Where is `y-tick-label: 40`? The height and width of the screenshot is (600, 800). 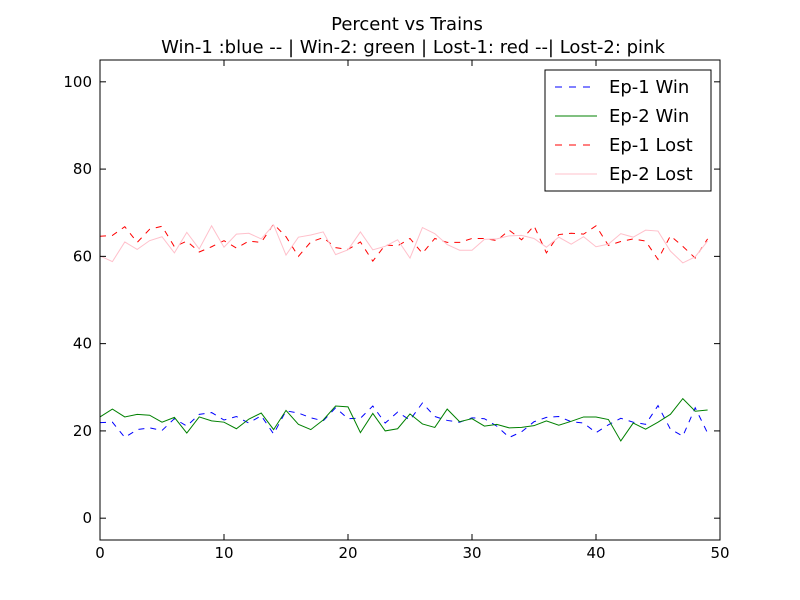
y-tick-label: 40 is located at coordinates (82, 344).